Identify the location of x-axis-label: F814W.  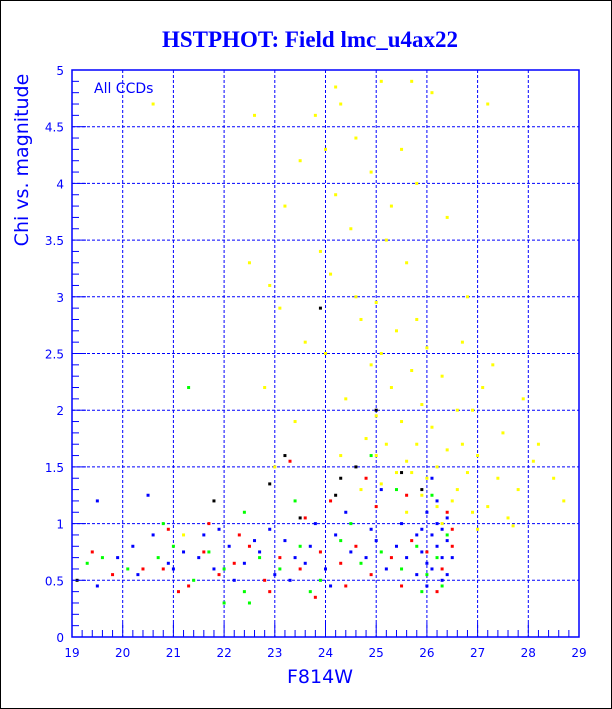
(320, 677).